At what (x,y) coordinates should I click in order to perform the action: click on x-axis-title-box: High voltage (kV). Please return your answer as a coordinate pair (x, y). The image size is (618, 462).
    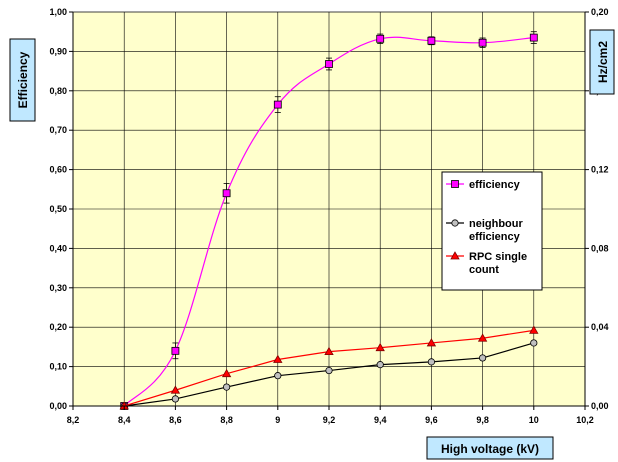
    Looking at the image, I should click on (490, 448).